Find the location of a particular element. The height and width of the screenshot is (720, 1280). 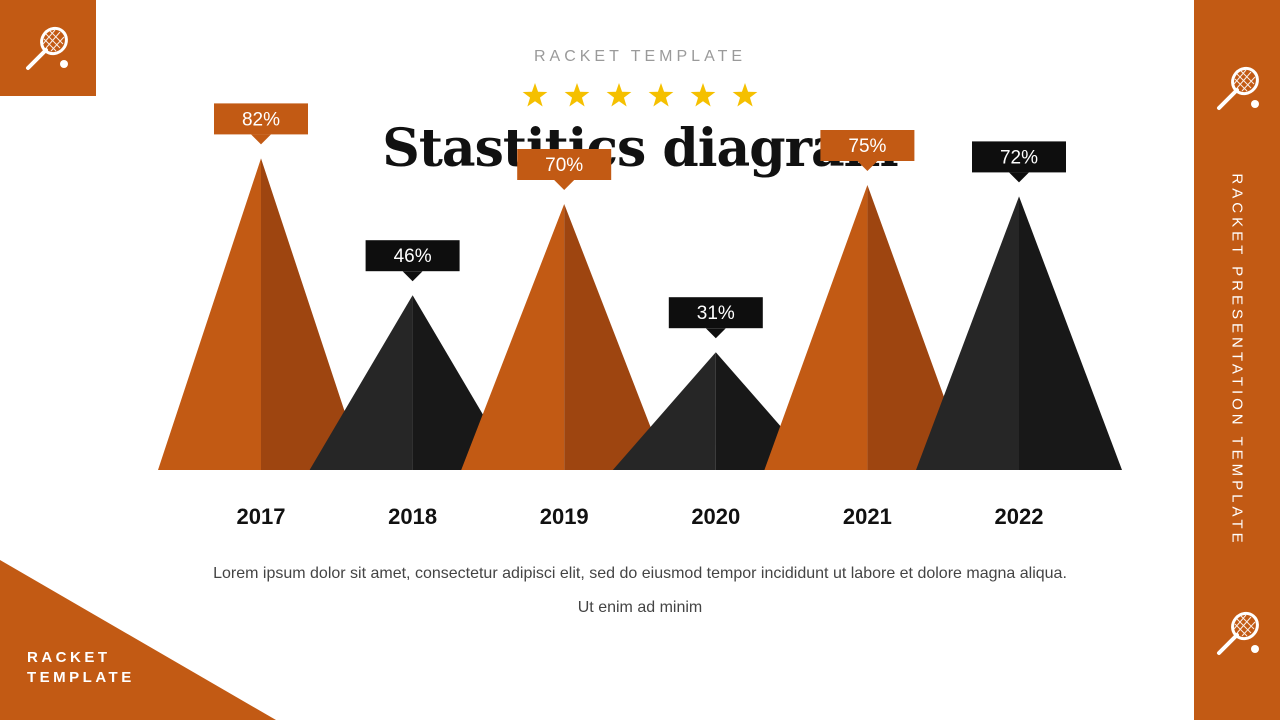

description-line-2: Ut enim ad minim is located at coordinates (640, 607).